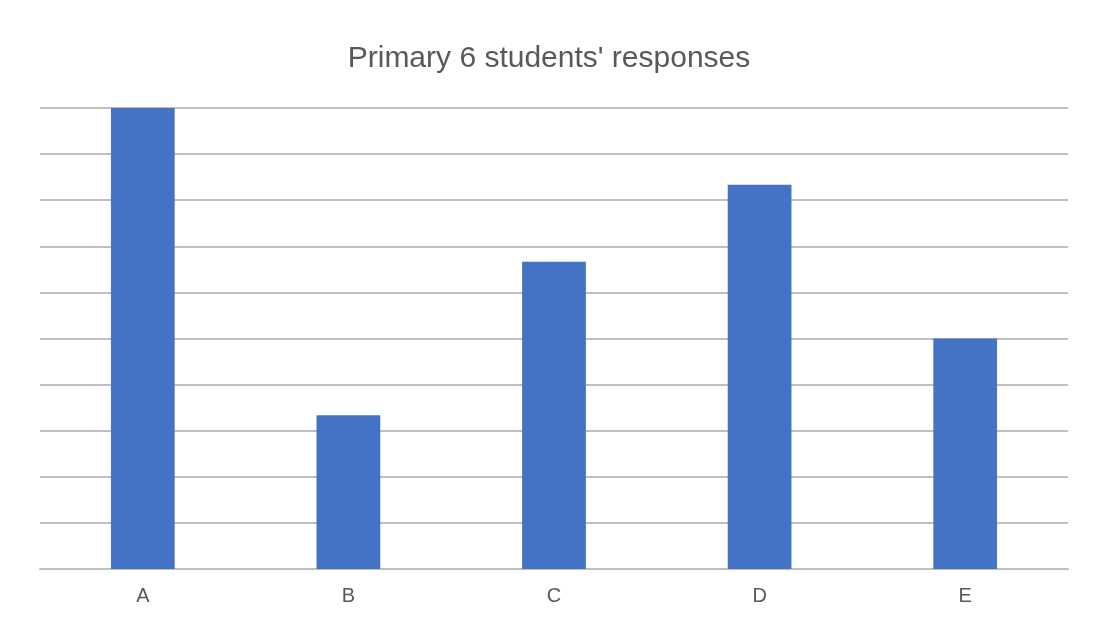  I want to click on x-tick-label: A, so click(143, 595).